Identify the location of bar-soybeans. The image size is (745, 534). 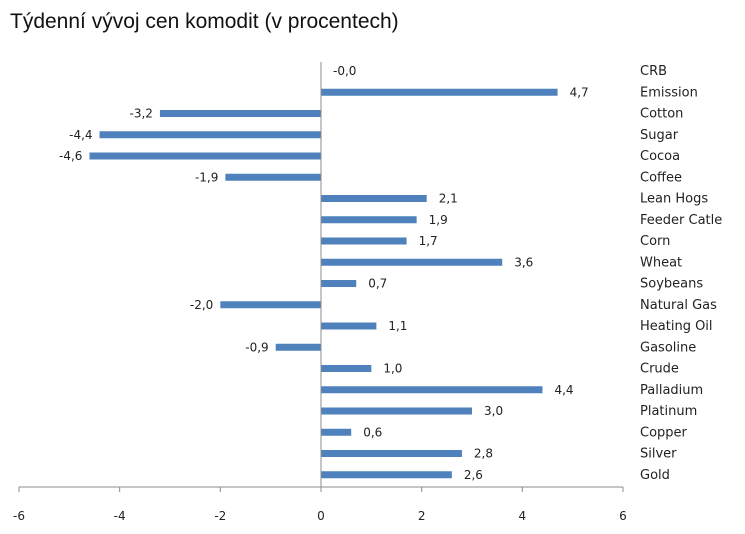
(339, 283).